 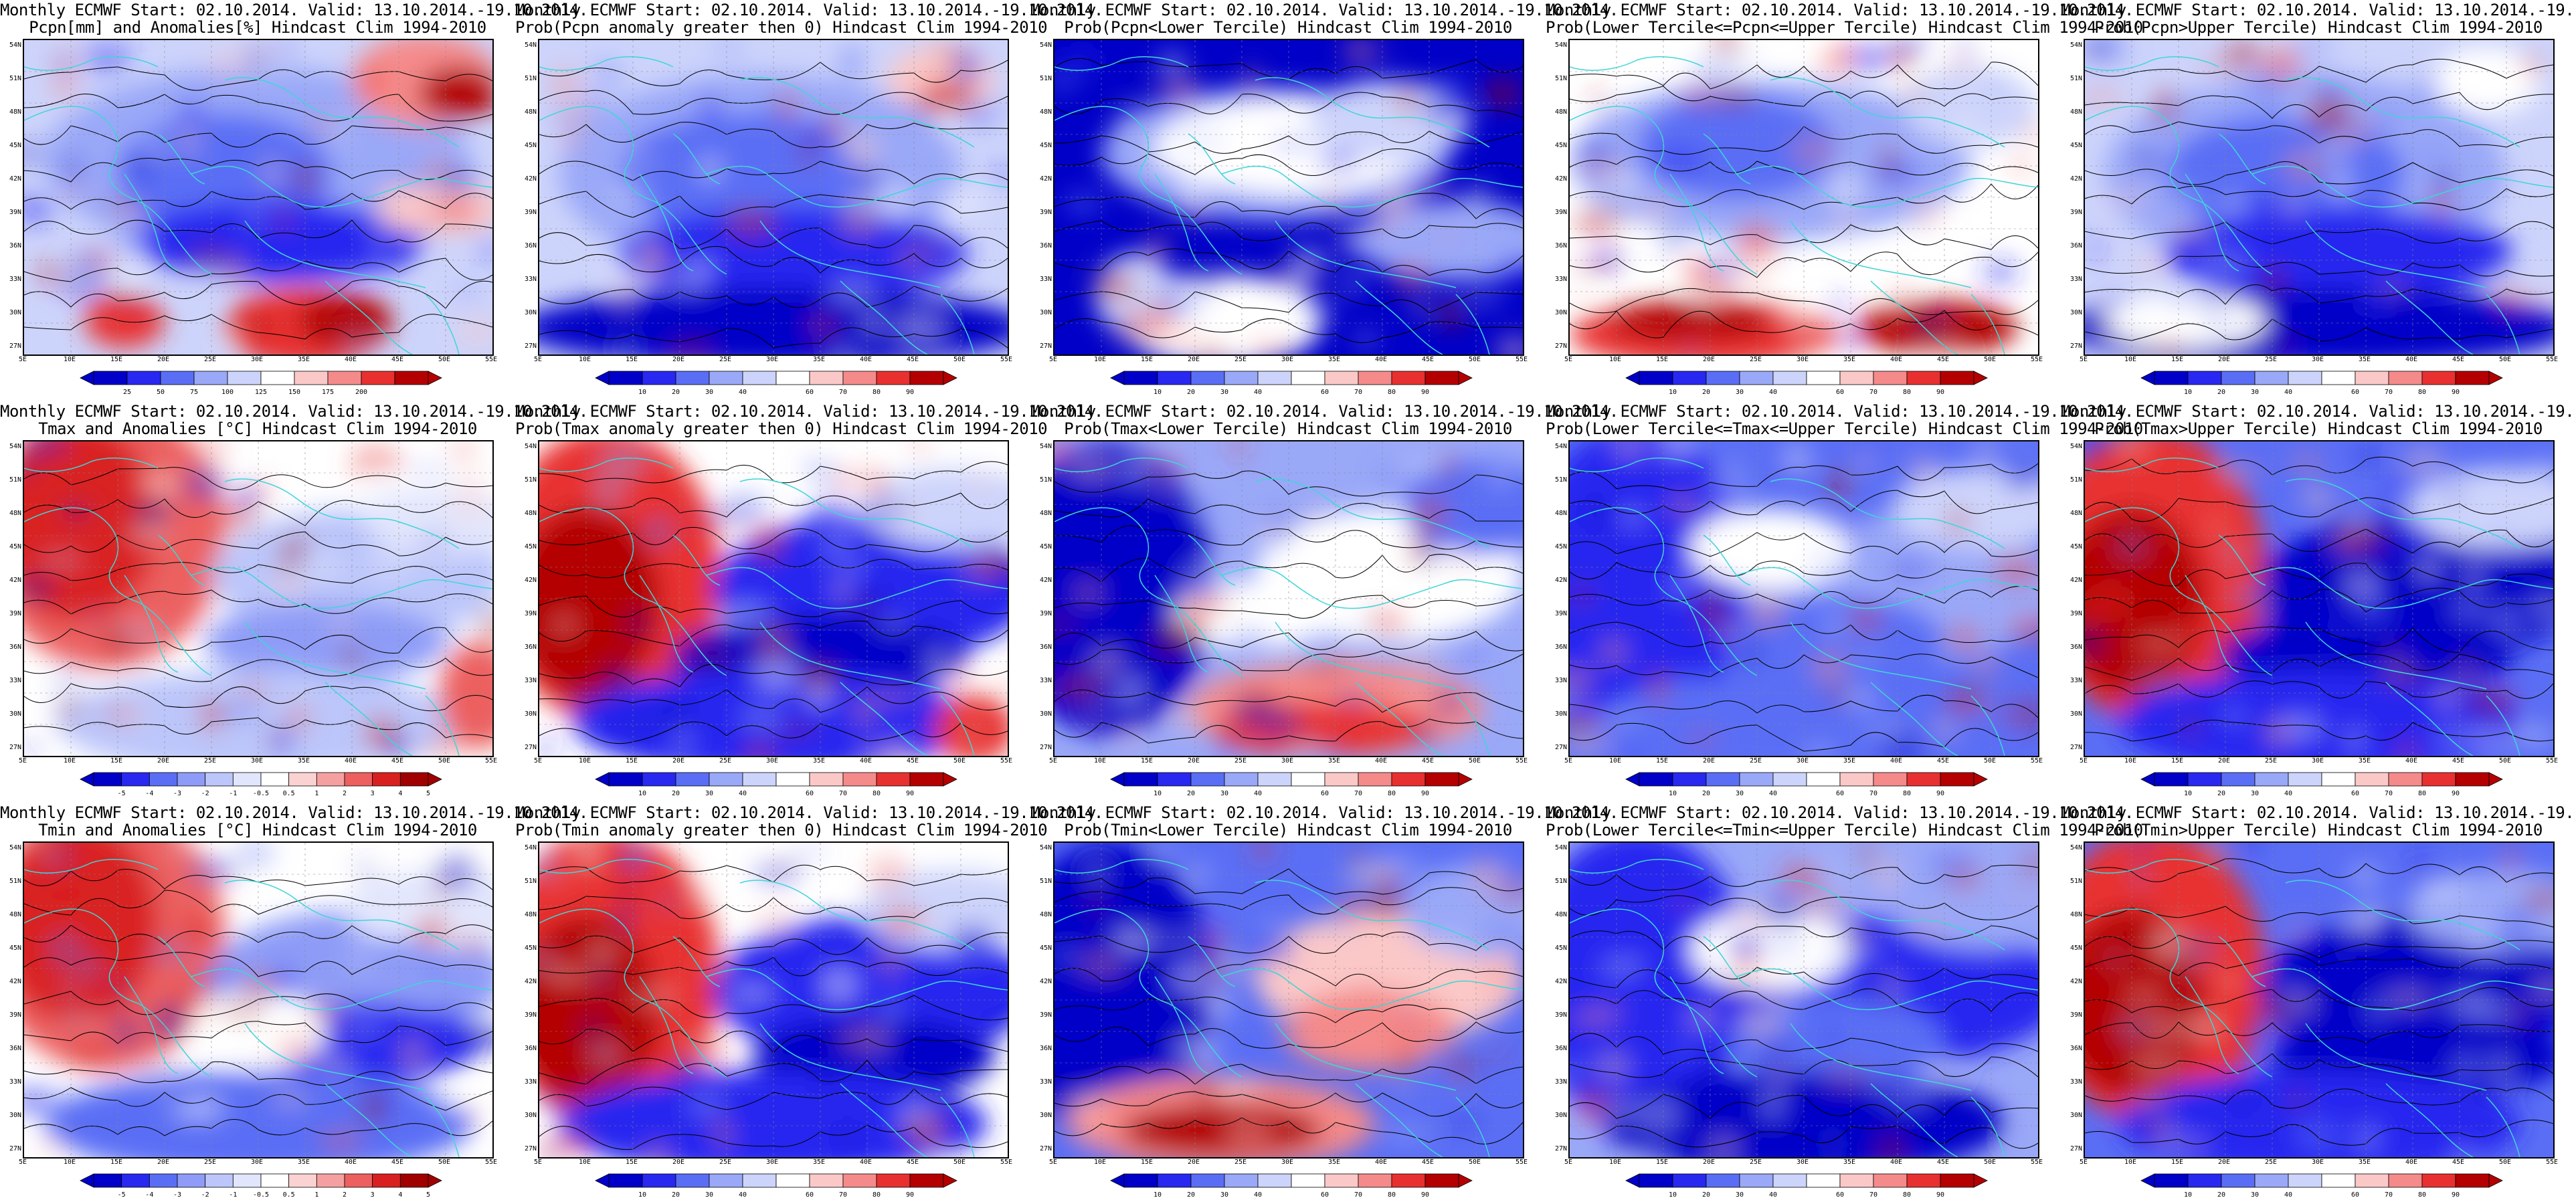 What do you see at coordinates (2505, 1162) in the screenshot?
I see `lon-tick-label: 50E` at bounding box center [2505, 1162].